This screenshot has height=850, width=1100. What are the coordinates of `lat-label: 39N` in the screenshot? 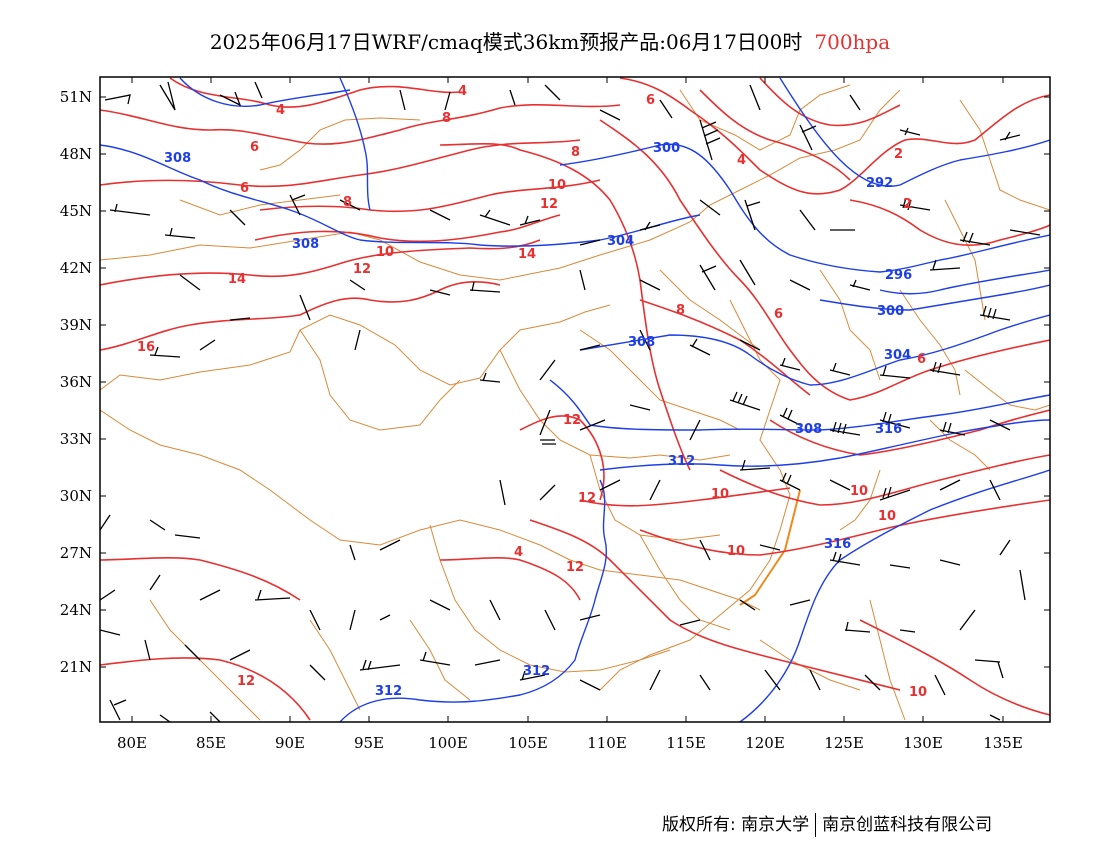 It's located at (76, 325).